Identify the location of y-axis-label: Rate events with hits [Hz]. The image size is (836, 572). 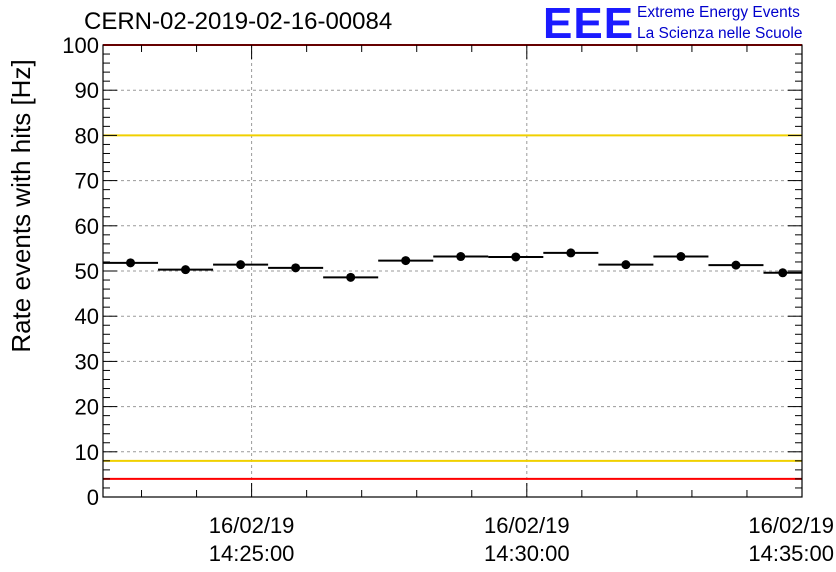
(21, 205).